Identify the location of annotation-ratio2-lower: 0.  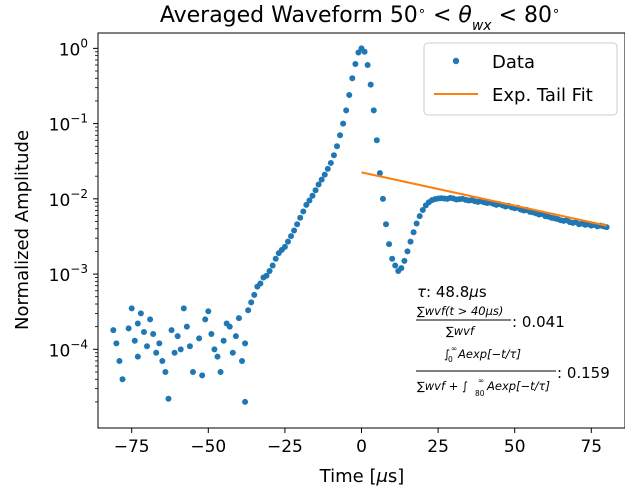
(450, 359).